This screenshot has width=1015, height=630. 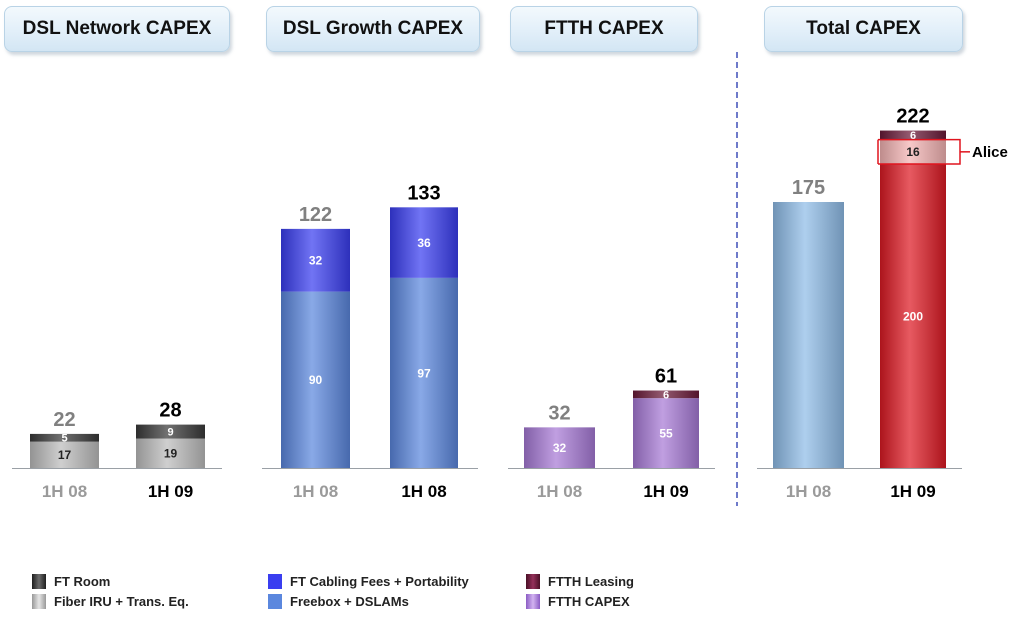 I want to click on segment-label: 90, so click(x=316, y=380).